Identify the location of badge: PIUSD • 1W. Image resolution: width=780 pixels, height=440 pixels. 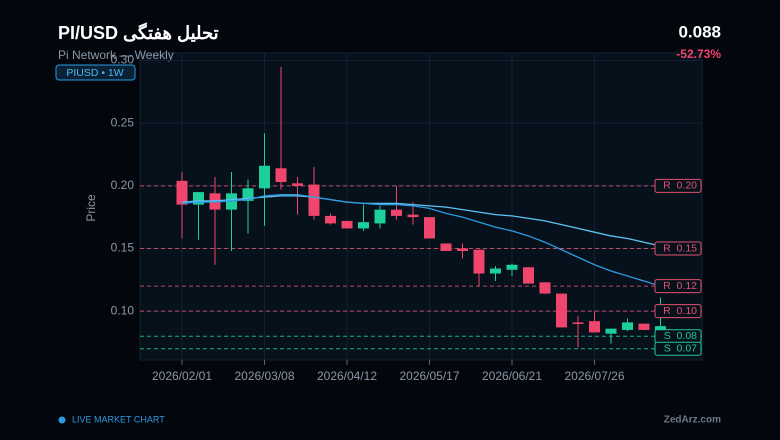
(94, 73).